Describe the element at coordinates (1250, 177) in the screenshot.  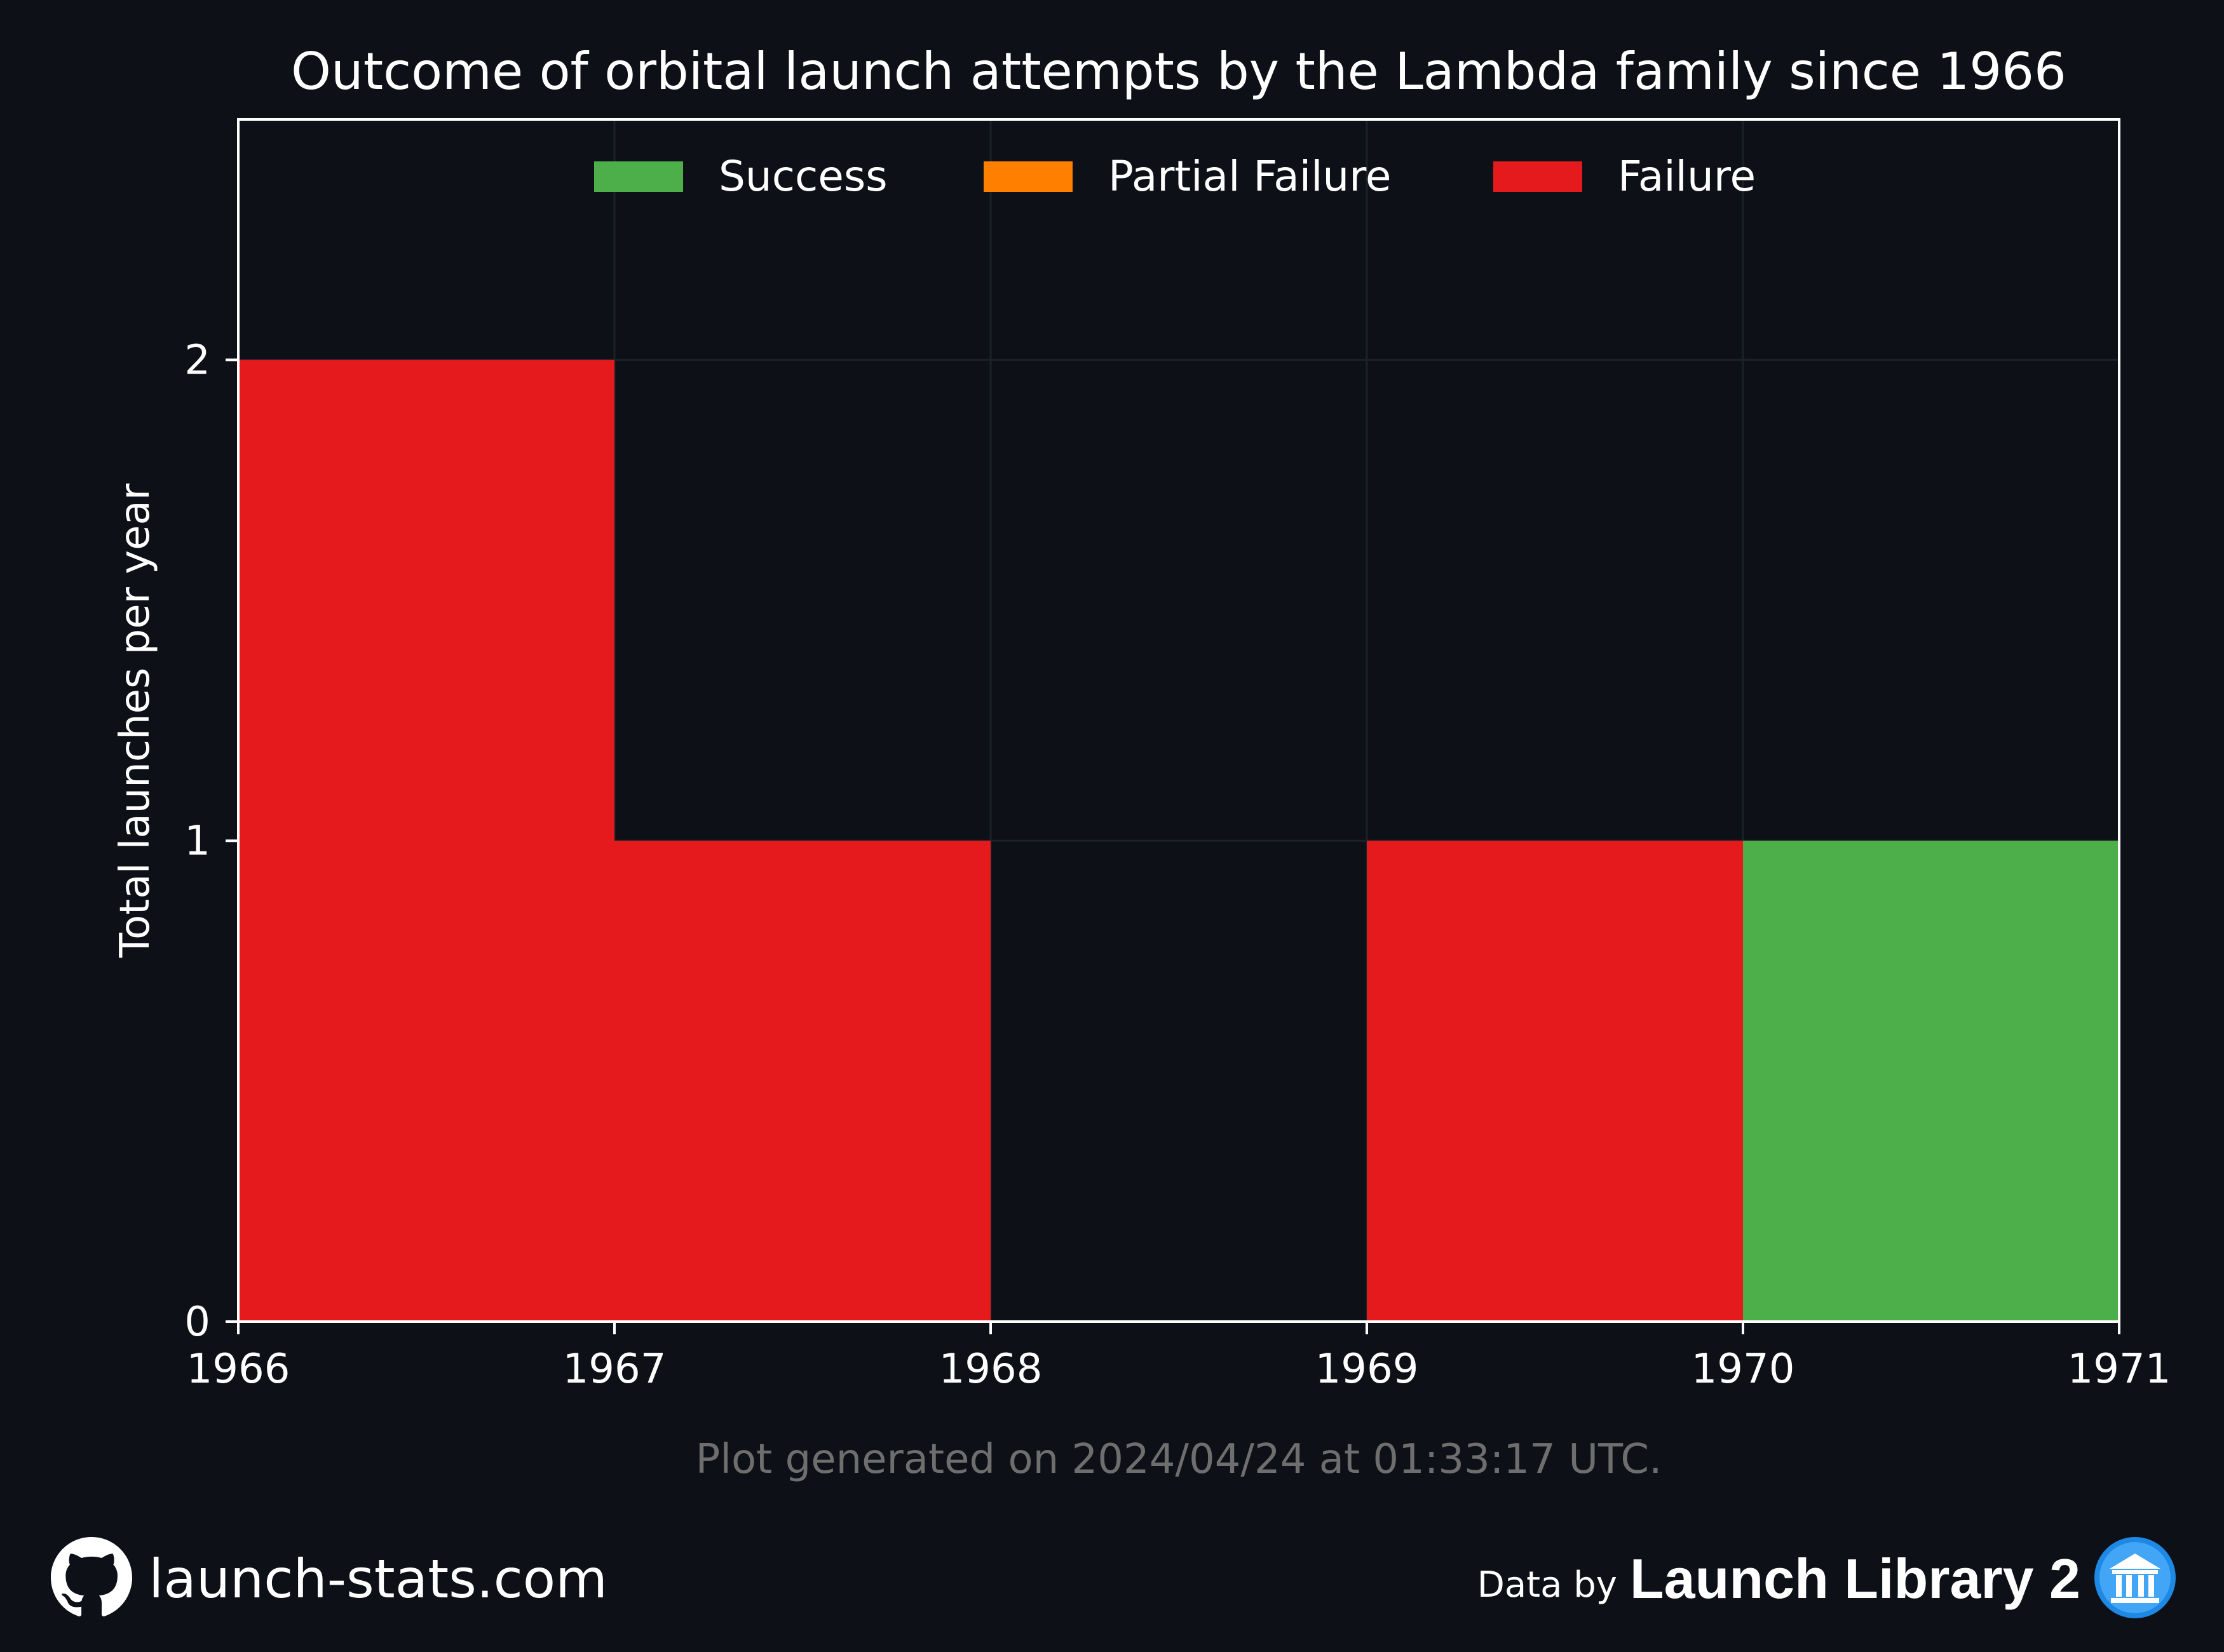
I see `legend-label: Partial Failure` at that location.